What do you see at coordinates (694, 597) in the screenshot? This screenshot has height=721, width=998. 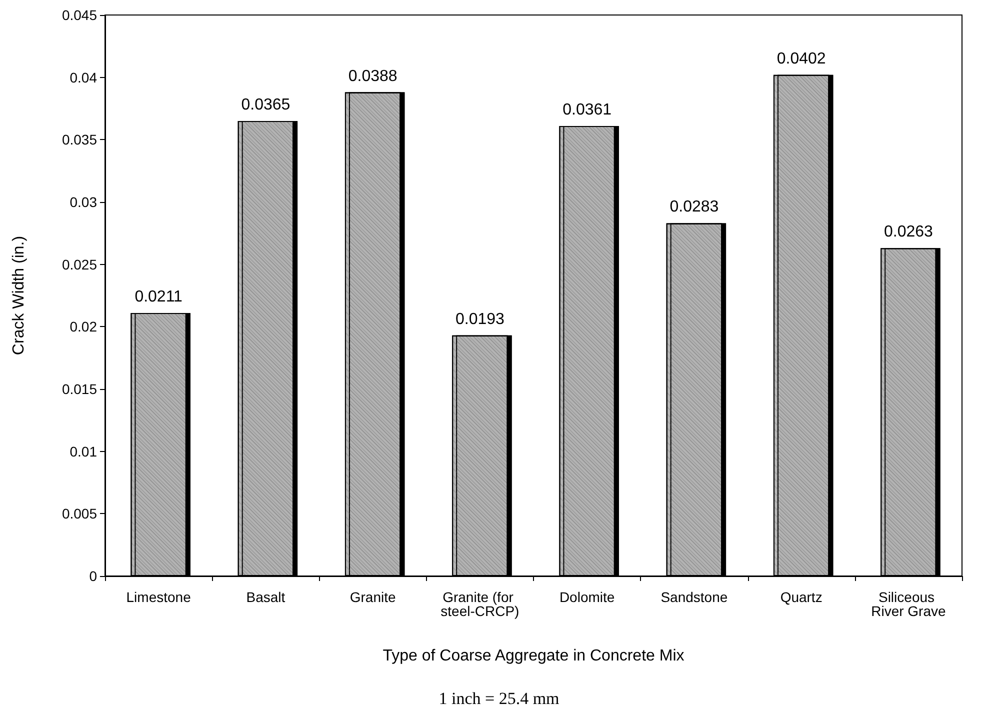 I see `x-tick-label: Sandstone` at bounding box center [694, 597].